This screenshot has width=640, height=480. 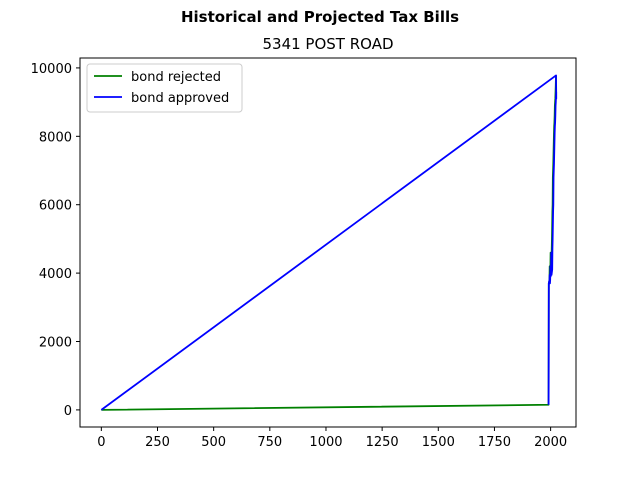 What do you see at coordinates (68, 411) in the screenshot?
I see `y-tick-label: 0` at bounding box center [68, 411].